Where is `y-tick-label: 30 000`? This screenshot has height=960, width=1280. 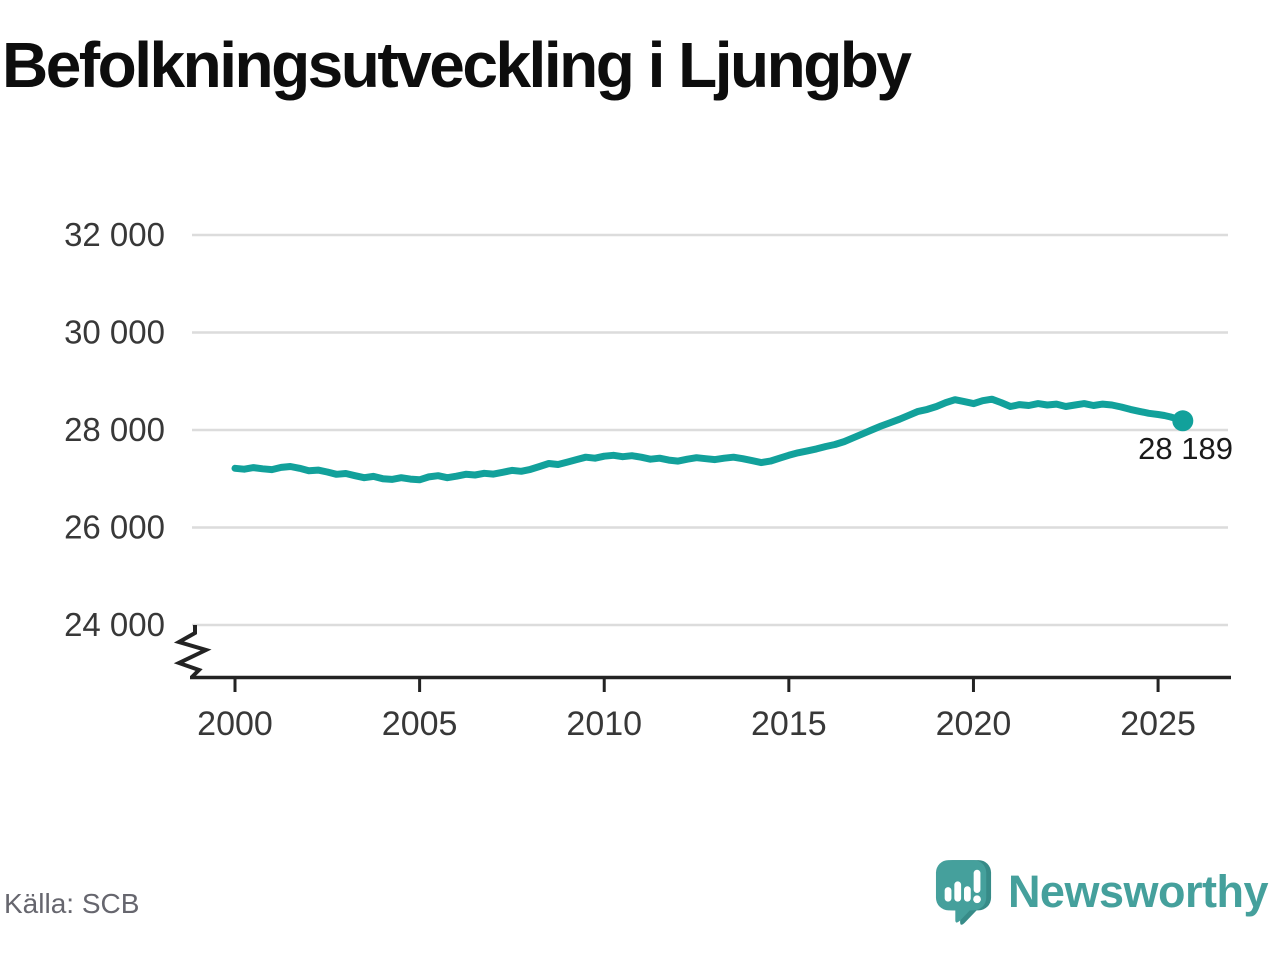 y-tick-label: 30 000 is located at coordinates (114, 332).